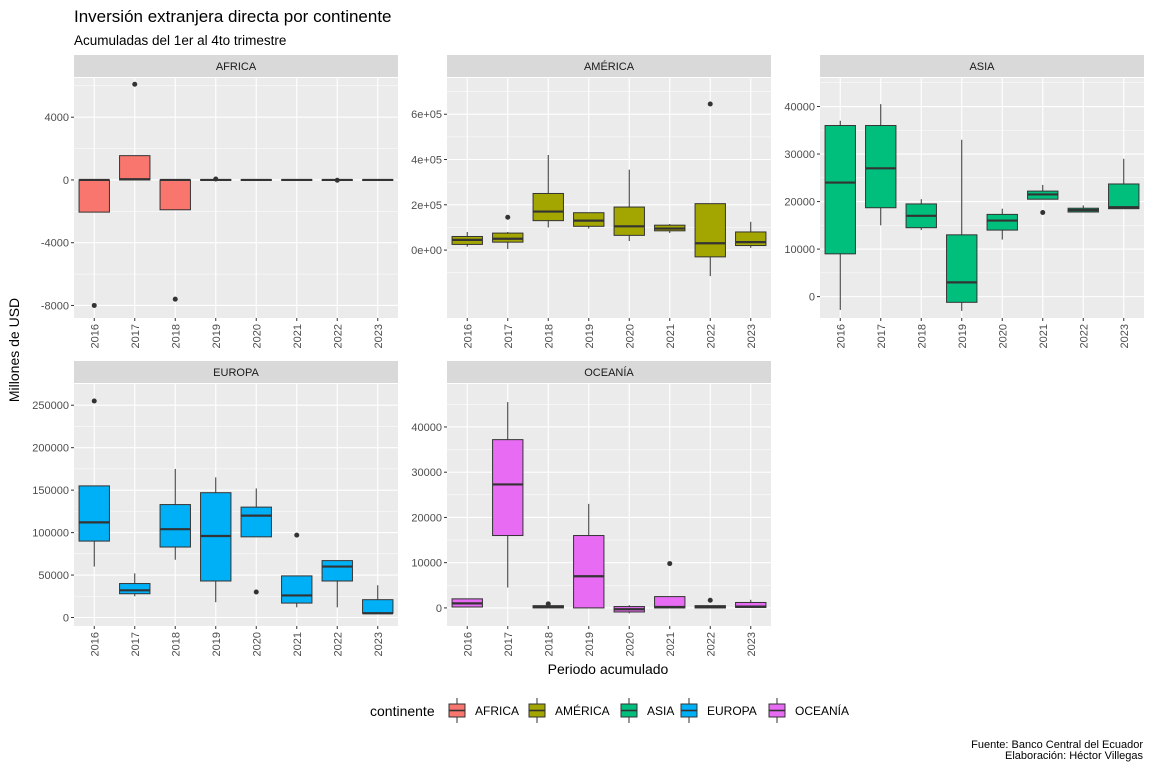 Image resolution: width=1152 pixels, height=768 pixels. I want to click on caption-source: Fuente: Banco Central del Ecuador, so click(1057, 745).